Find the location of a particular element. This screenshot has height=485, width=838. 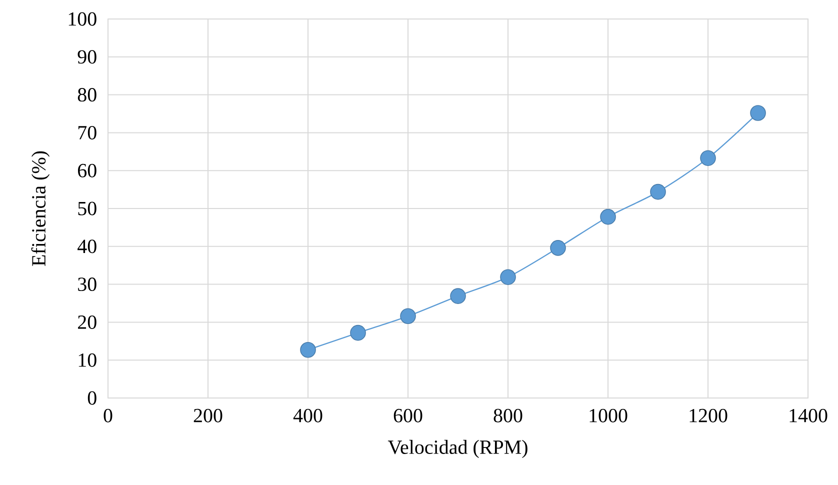

x-tick-label: 1400 is located at coordinates (809, 415).